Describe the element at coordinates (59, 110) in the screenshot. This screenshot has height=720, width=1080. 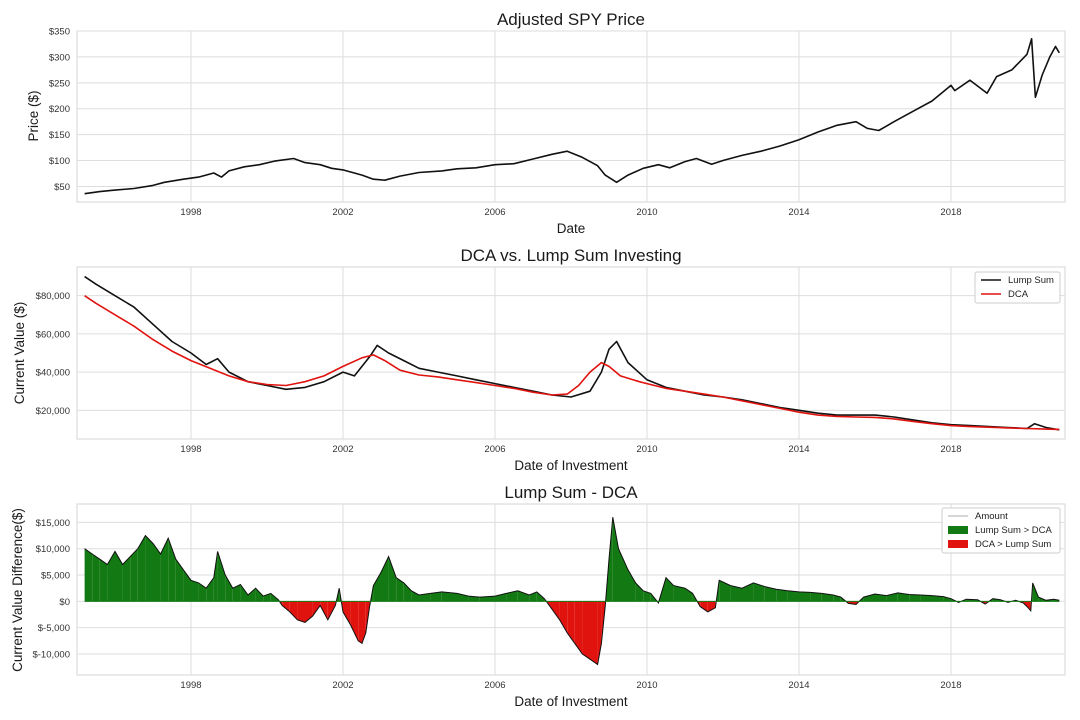
I see `y-tick-labels: $50 $100 $150 $200 $250 $300 $350` at that location.